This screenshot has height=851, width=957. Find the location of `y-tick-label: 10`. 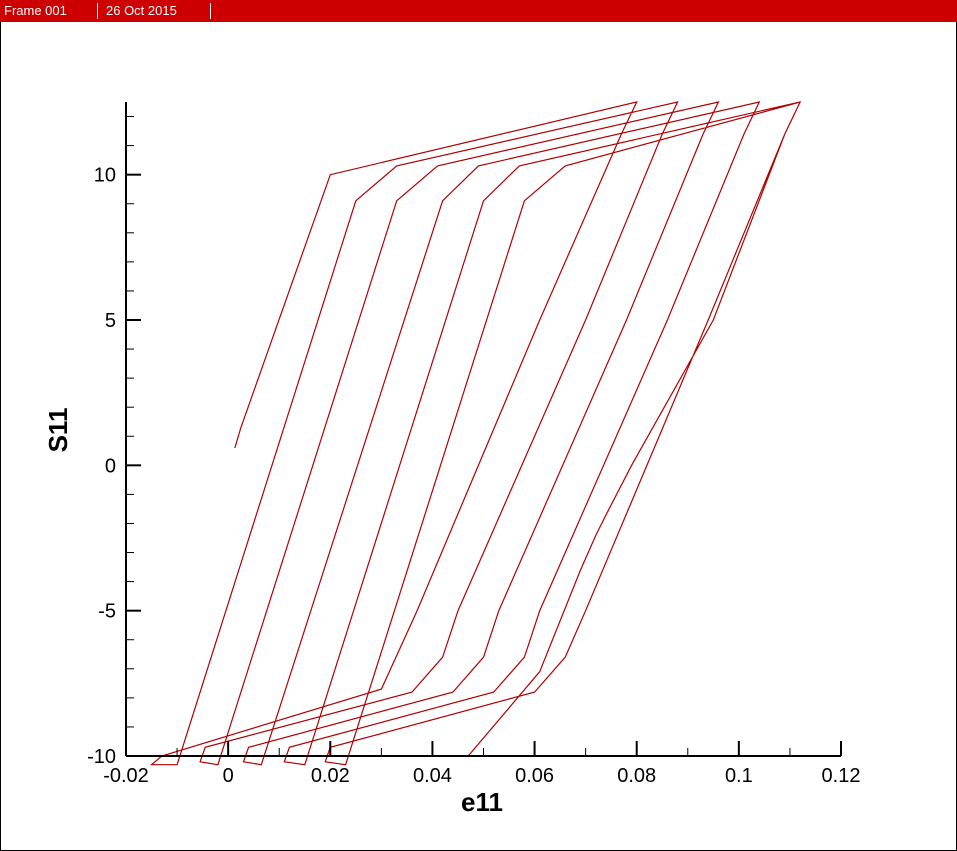

y-tick-label: 10 is located at coordinates (105, 176).